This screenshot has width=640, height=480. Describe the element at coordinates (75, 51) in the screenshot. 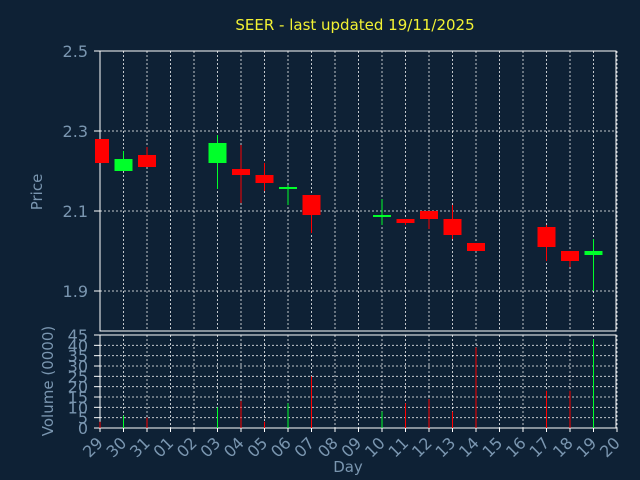

I see `price-tick-label: 2.5` at that location.